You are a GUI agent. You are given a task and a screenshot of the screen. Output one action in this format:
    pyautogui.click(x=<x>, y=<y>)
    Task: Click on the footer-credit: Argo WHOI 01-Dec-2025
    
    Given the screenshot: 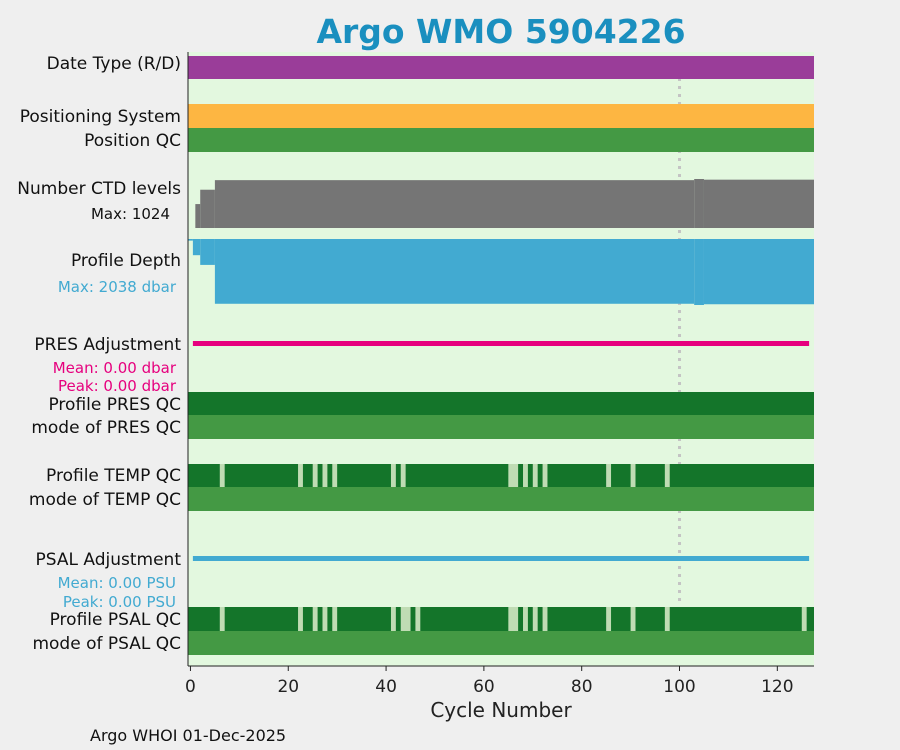 What is the action you would take?
    pyautogui.click(x=188, y=735)
    